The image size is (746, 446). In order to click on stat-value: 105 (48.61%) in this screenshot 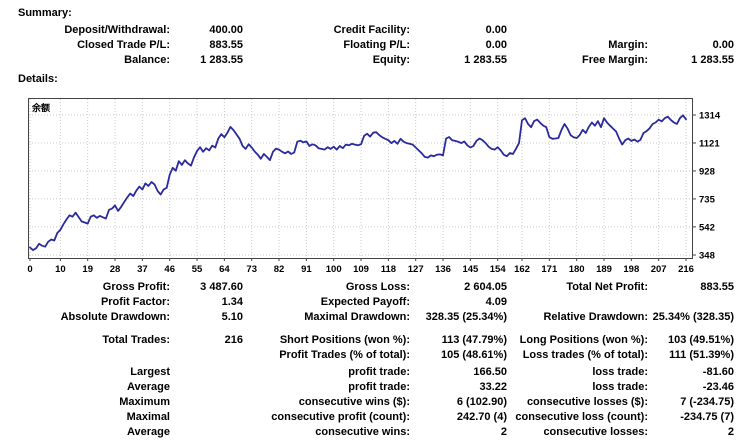, I will do `click(473, 355)`.